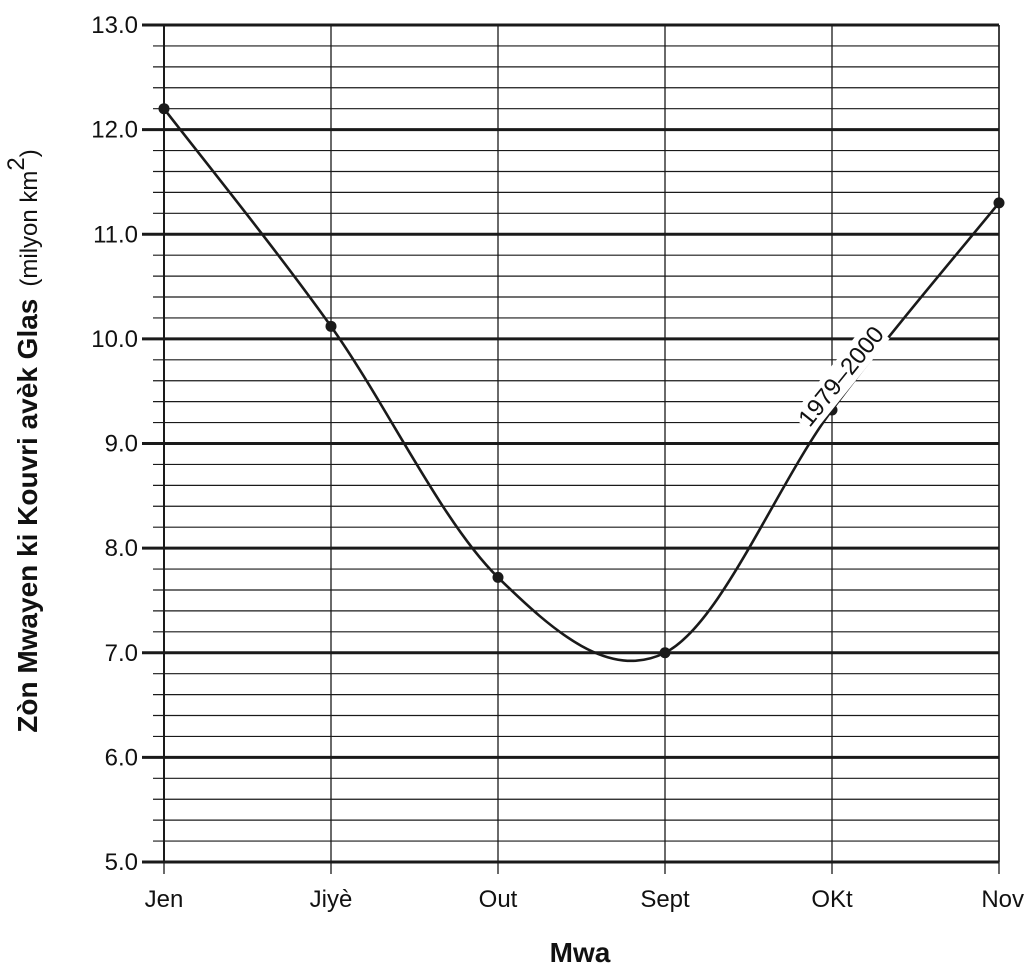  Describe the element at coordinates (1002, 899) in the screenshot. I see `x-tick-label: Nov` at that location.